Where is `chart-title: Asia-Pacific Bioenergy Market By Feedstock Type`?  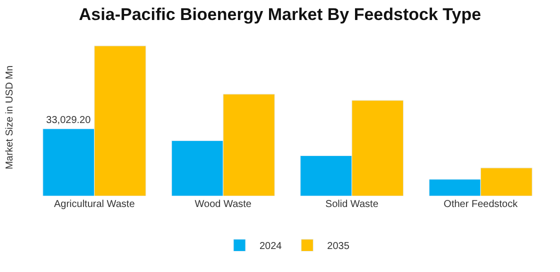 chart-title: Asia-Pacific Bioenergy Market By Feedstock Type is located at coordinates (280, 14).